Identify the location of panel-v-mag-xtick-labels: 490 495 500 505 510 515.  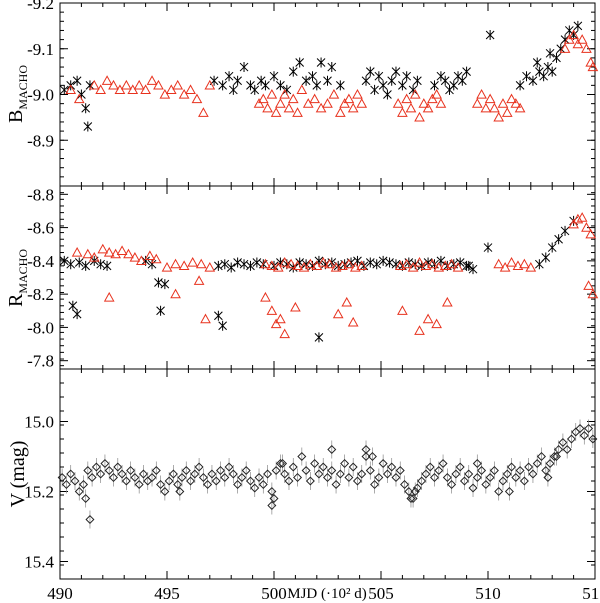
(323, 593).